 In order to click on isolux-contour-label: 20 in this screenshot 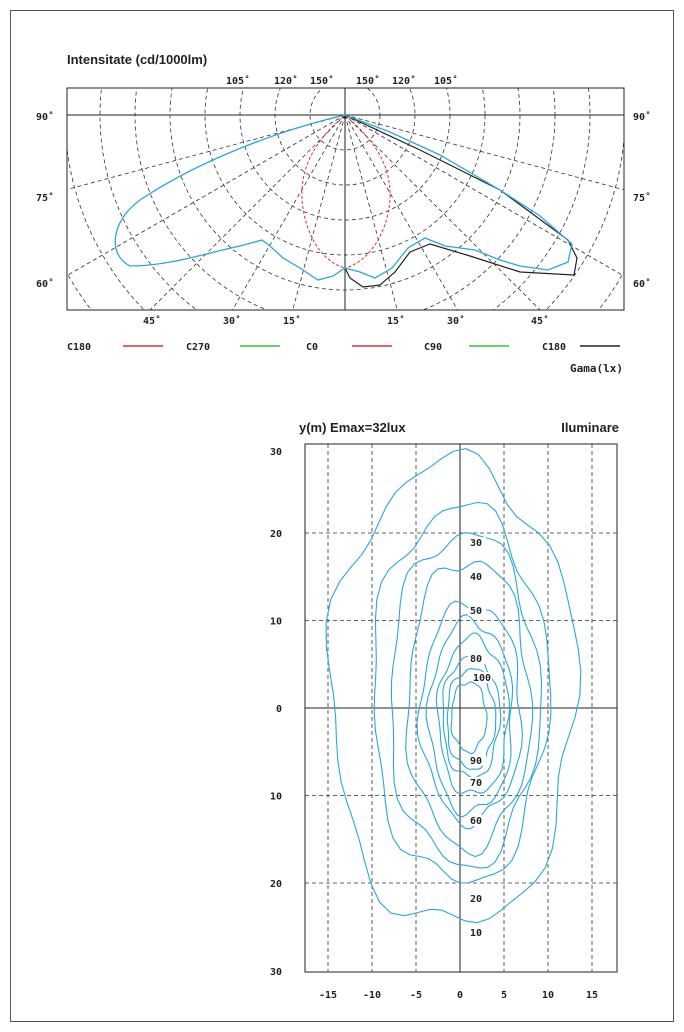, I will do `click(476, 899)`.